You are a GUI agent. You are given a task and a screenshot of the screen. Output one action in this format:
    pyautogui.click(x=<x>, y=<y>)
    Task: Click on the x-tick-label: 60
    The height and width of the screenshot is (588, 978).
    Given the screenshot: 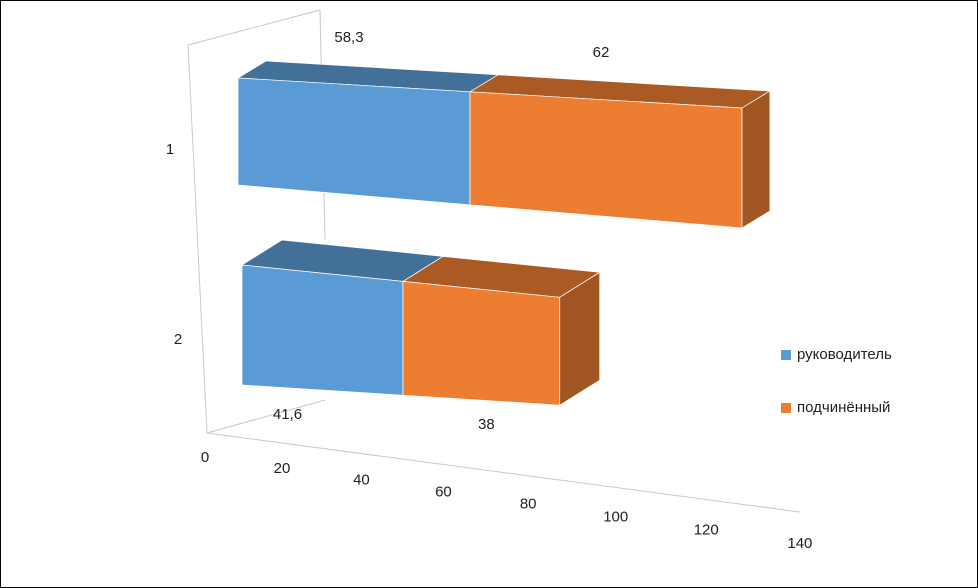 What is the action you would take?
    pyautogui.click(x=443, y=491)
    